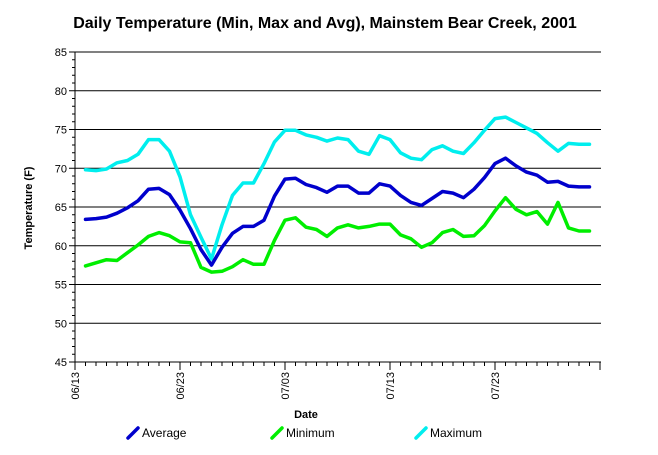 This screenshot has width=658, height=455. I want to click on legend-swatch-maximum, so click(421, 433).